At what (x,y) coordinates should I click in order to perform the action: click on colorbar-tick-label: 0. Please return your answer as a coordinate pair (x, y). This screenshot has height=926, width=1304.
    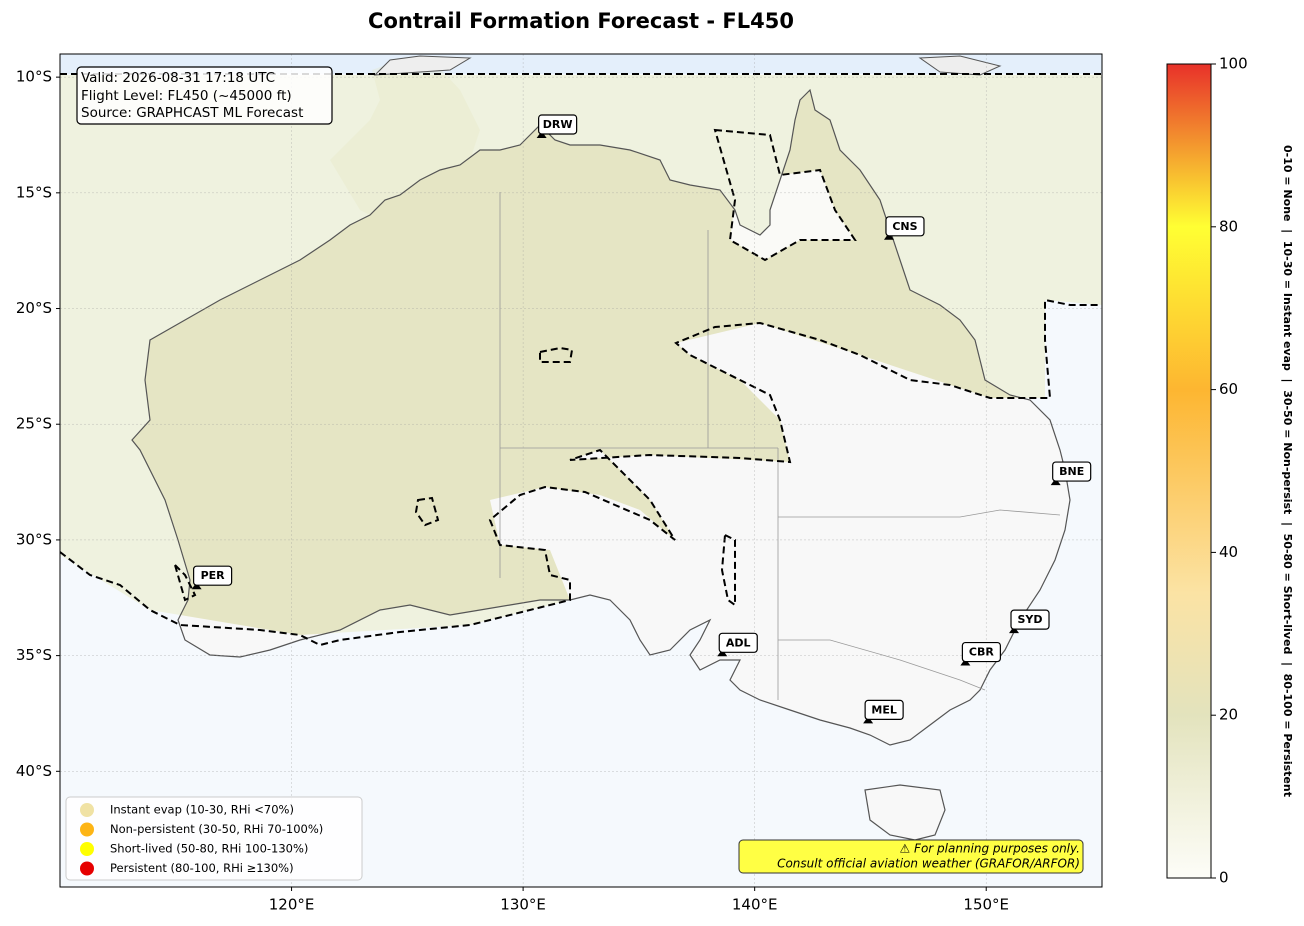
    Looking at the image, I should click on (1224, 878).